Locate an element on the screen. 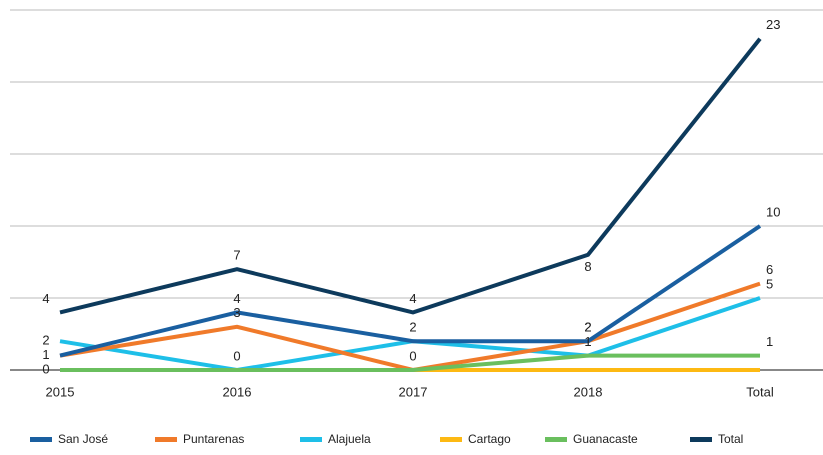 The image size is (823, 455). data-label: 5 is located at coordinates (769, 283).